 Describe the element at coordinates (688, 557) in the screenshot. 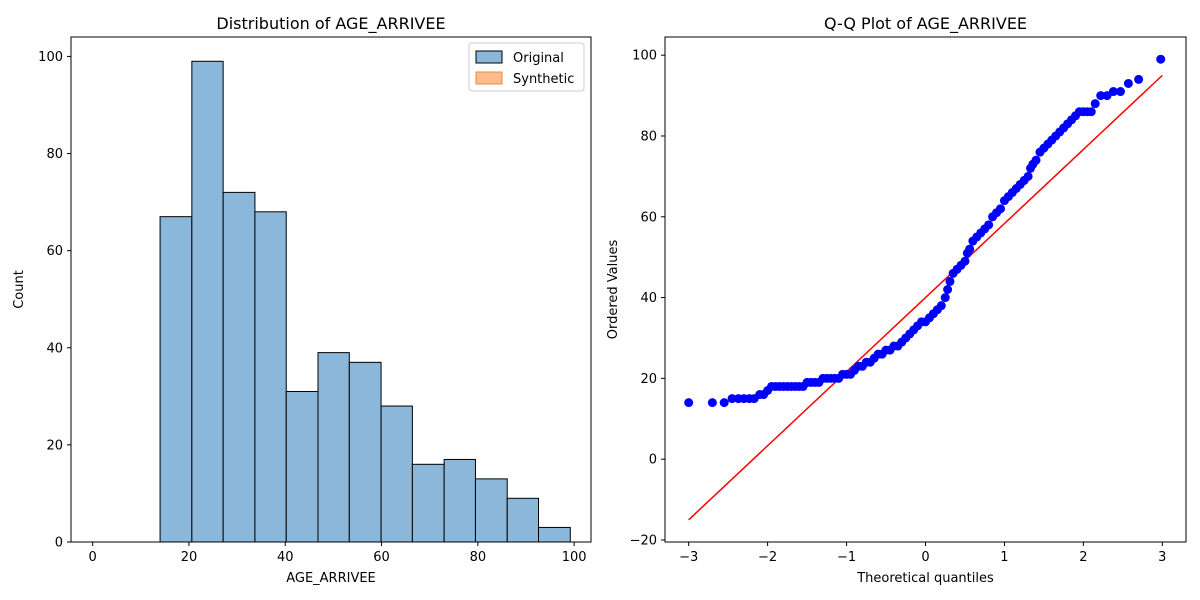

I see `x-tick-label: −3` at that location.